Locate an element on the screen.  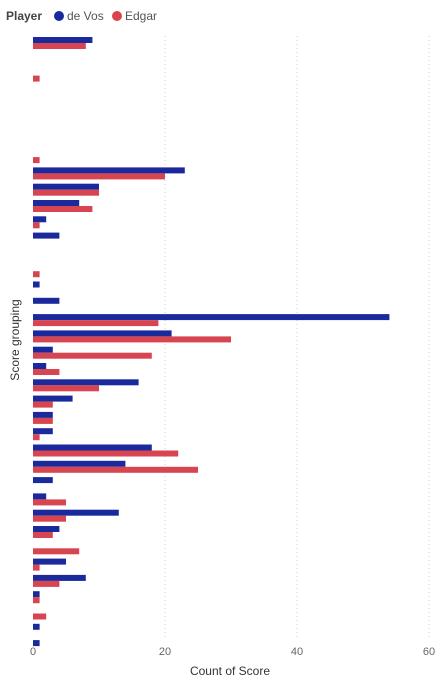
legend-marker-devos is located at coordinates (59, 16).